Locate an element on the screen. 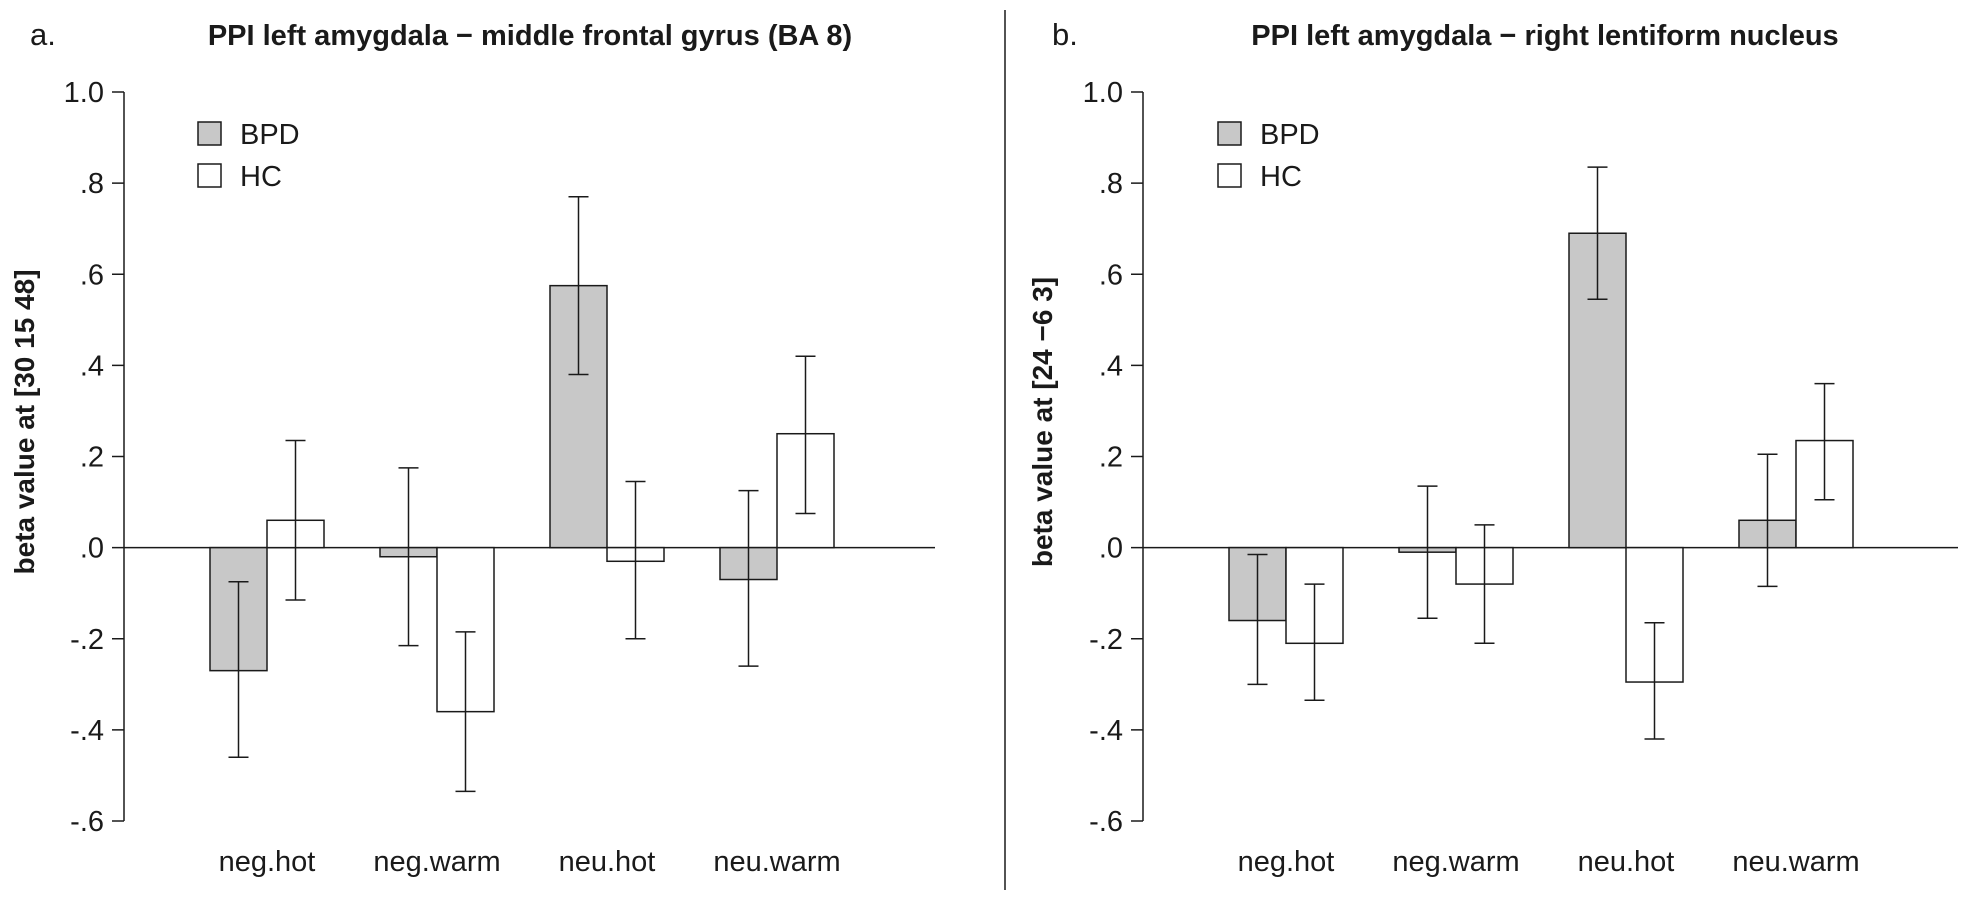 The image size is (1967, 899). y-axis-label: beta value at [30 15 48] is located at coordinates (24, 421).